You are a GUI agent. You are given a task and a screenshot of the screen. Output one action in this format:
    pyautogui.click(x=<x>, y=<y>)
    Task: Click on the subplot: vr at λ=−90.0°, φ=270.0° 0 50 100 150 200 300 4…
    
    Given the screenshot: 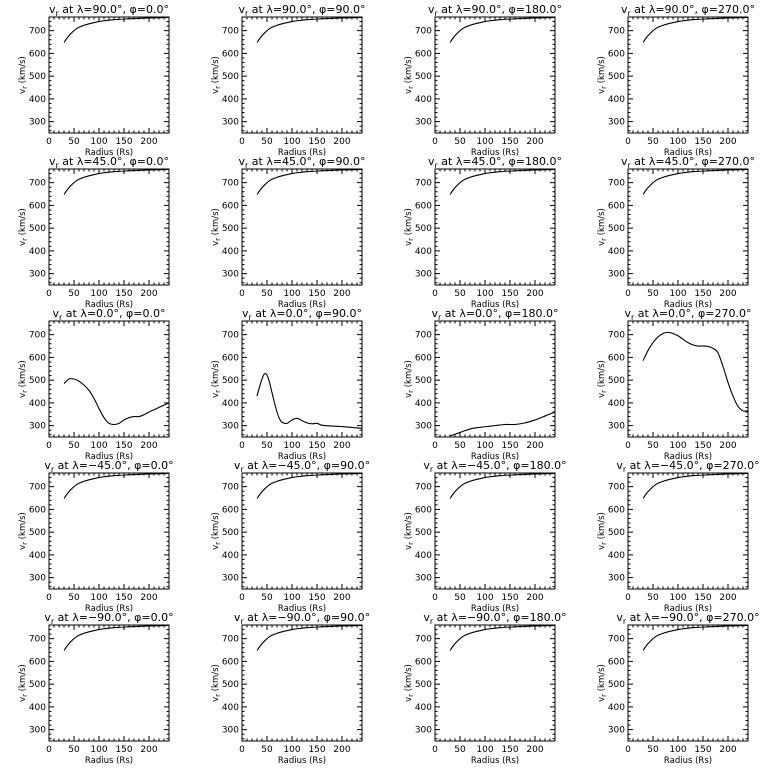 What is the action you would take?
    pyautogui.click(x=678, y=688)
    